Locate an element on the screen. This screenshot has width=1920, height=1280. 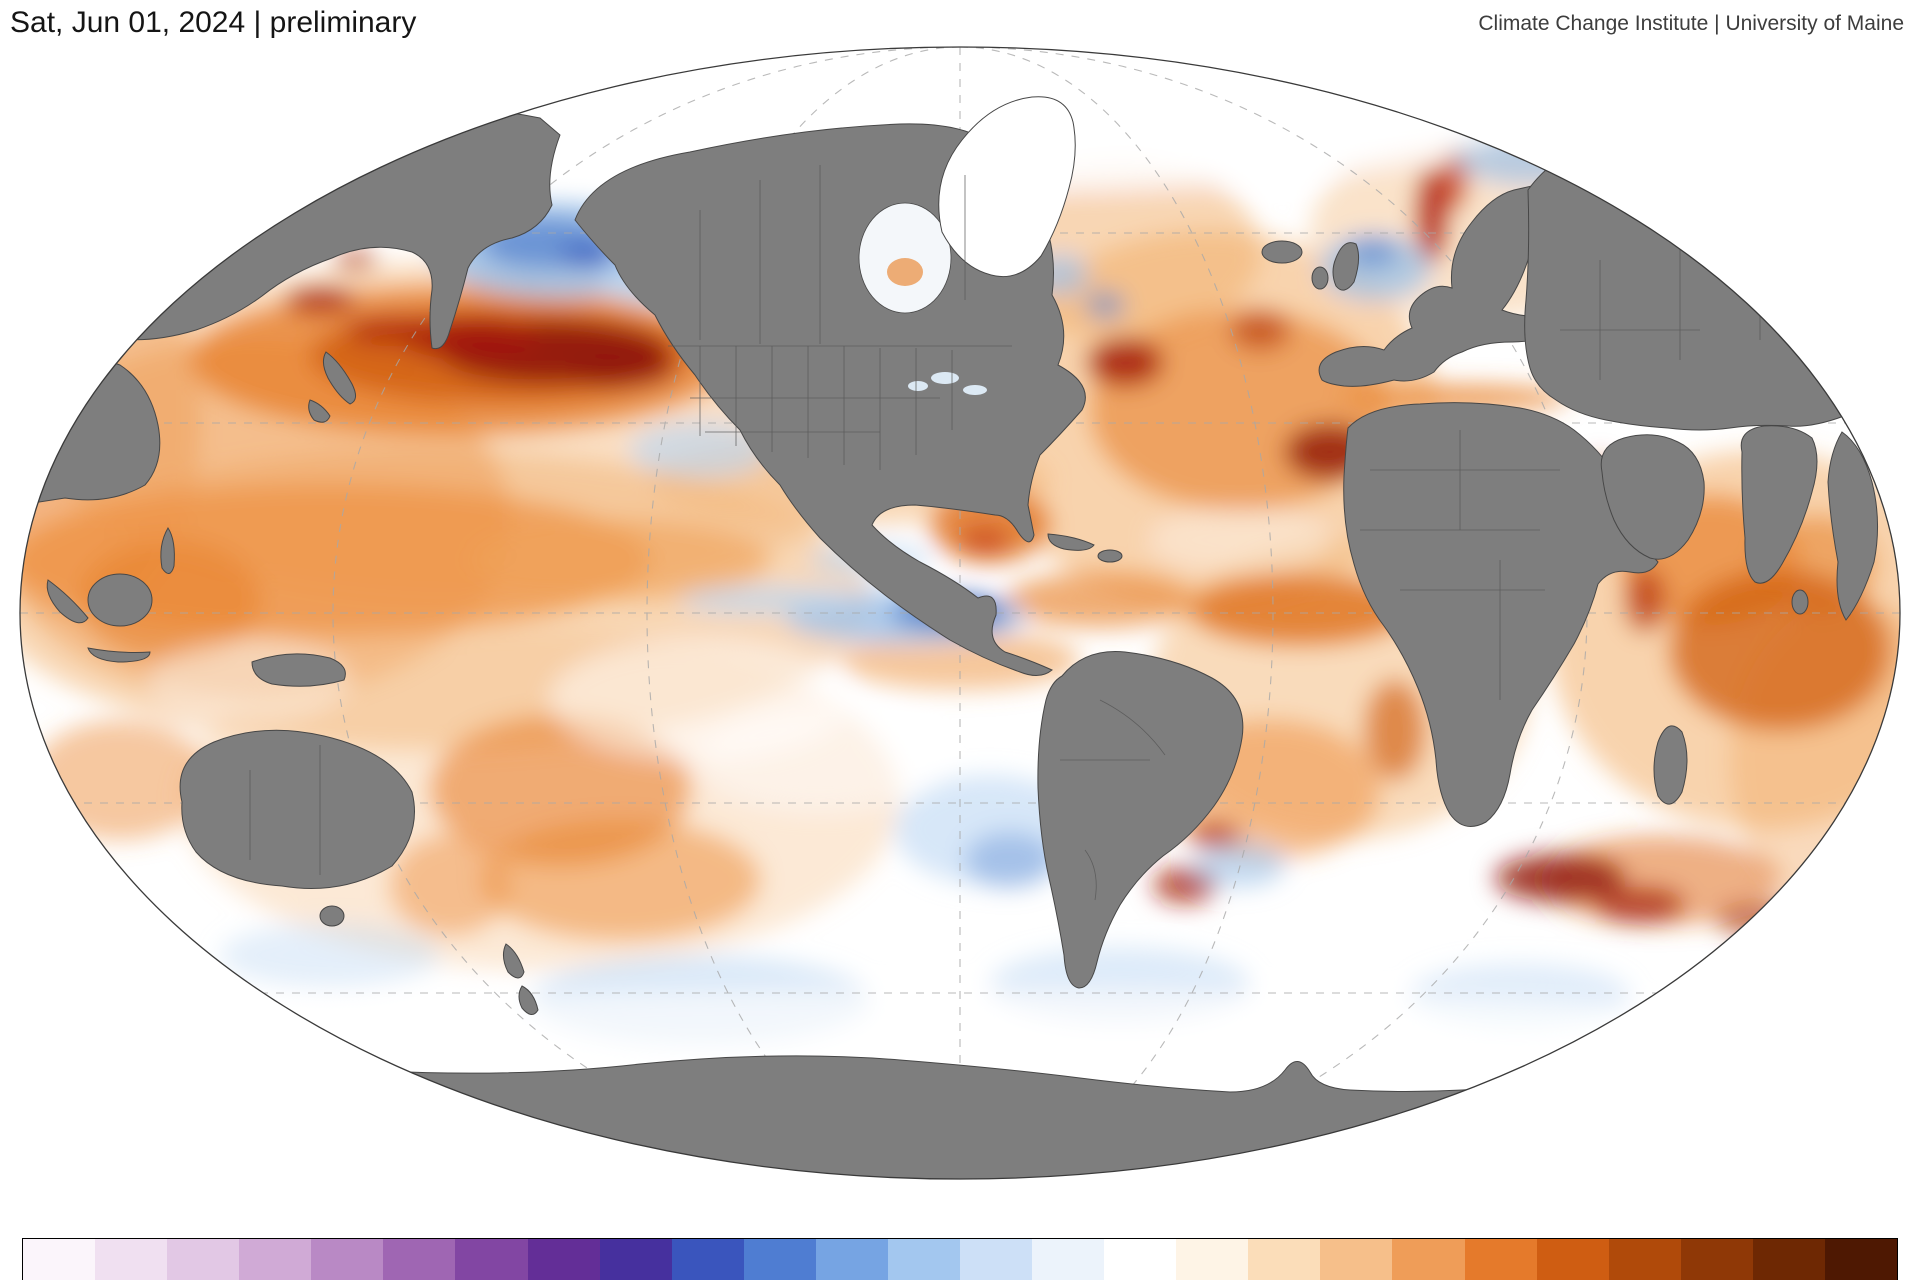
landmass-sri-lanka is located at coordinates (1800, 602).